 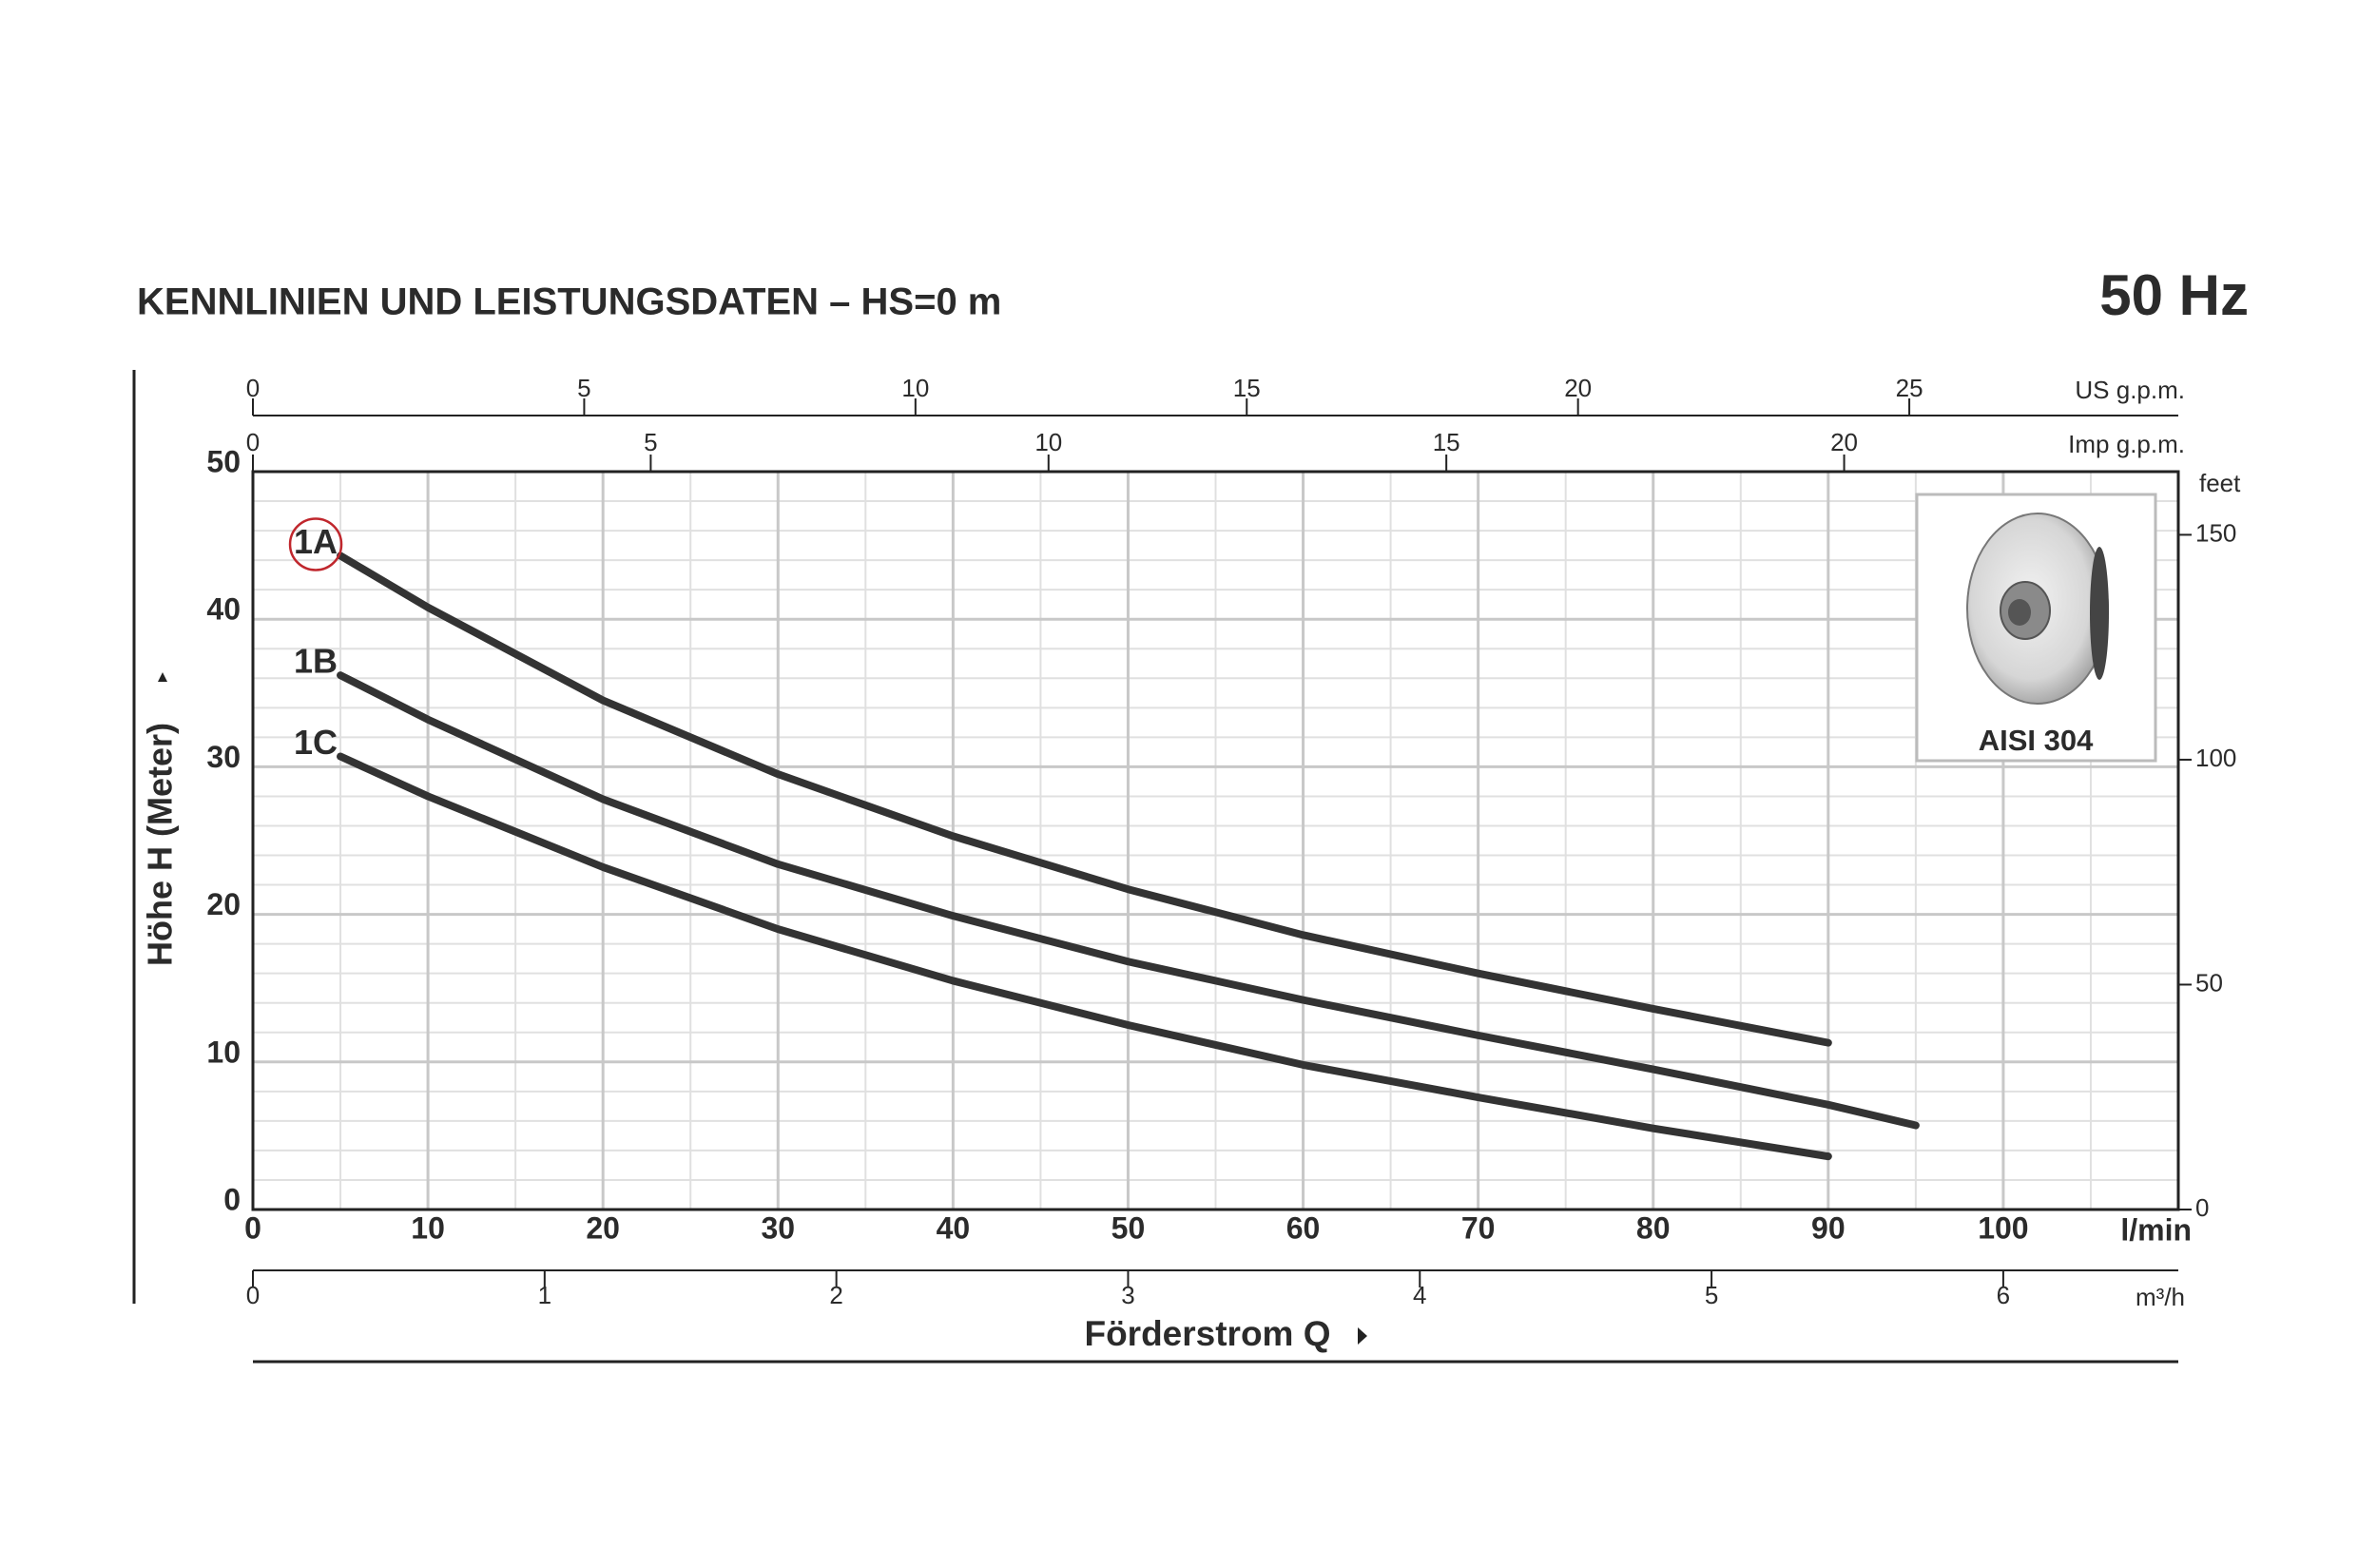 What do you see at coordinates (2220, 483) in the screenshot?
I see `y2-axis-label: feet` at bounding box center [2220, 483].